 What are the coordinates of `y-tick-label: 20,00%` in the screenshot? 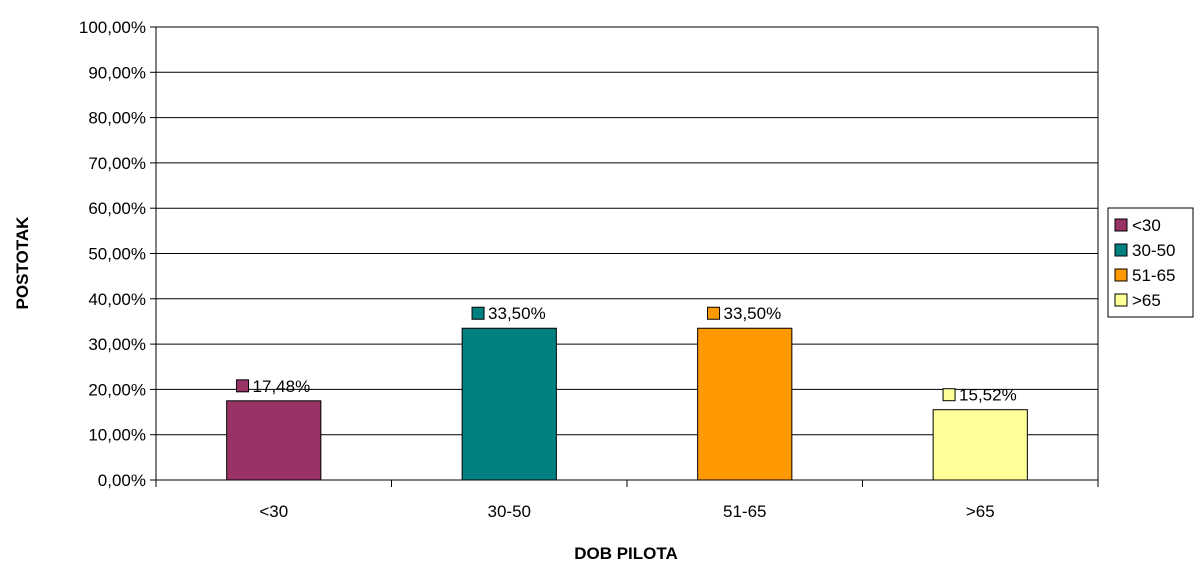 It's located at (117, 389).